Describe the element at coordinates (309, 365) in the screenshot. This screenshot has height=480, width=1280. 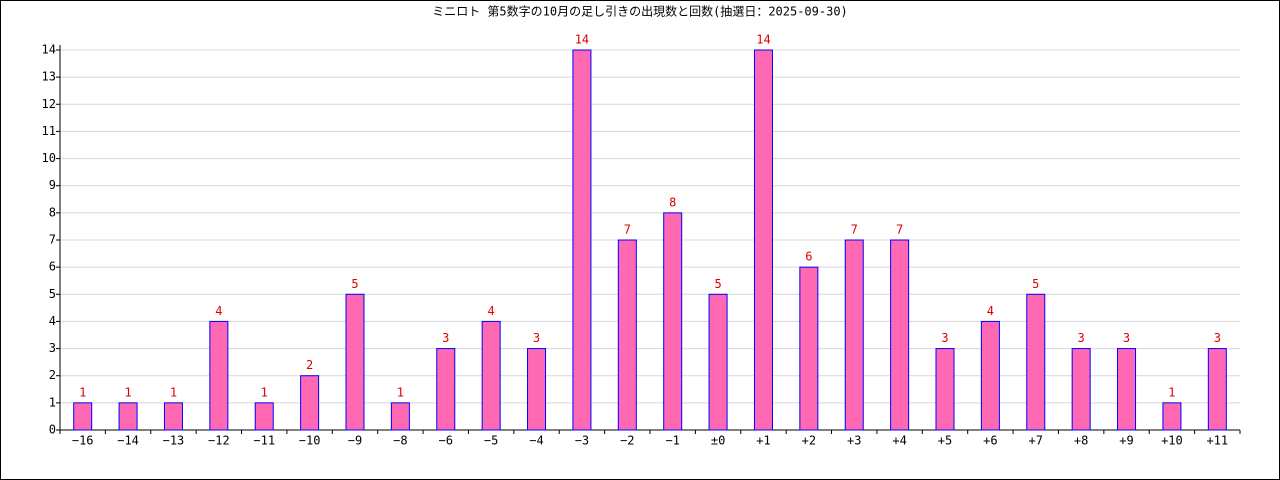
I see `value-label: 2` at that location.